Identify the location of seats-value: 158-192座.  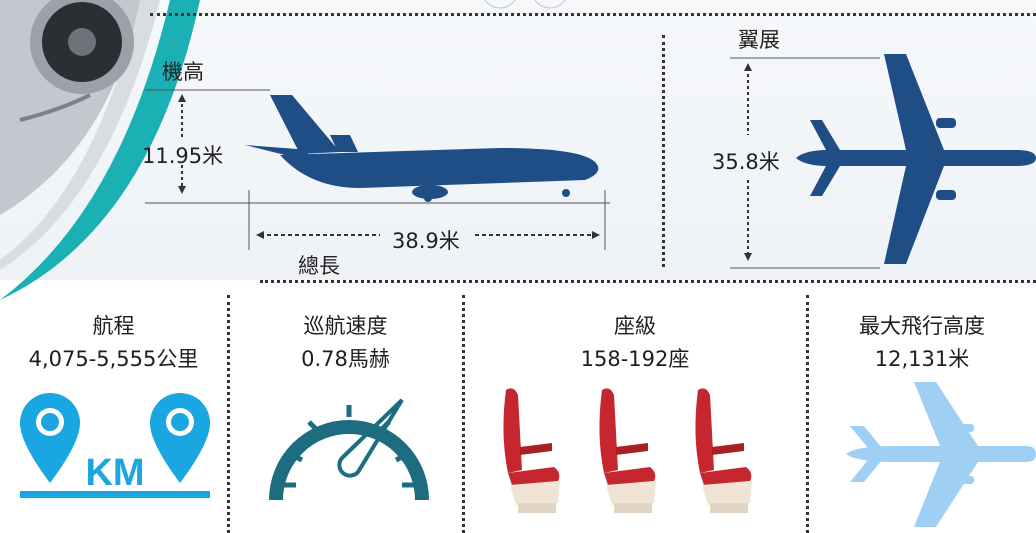
(635, 359).